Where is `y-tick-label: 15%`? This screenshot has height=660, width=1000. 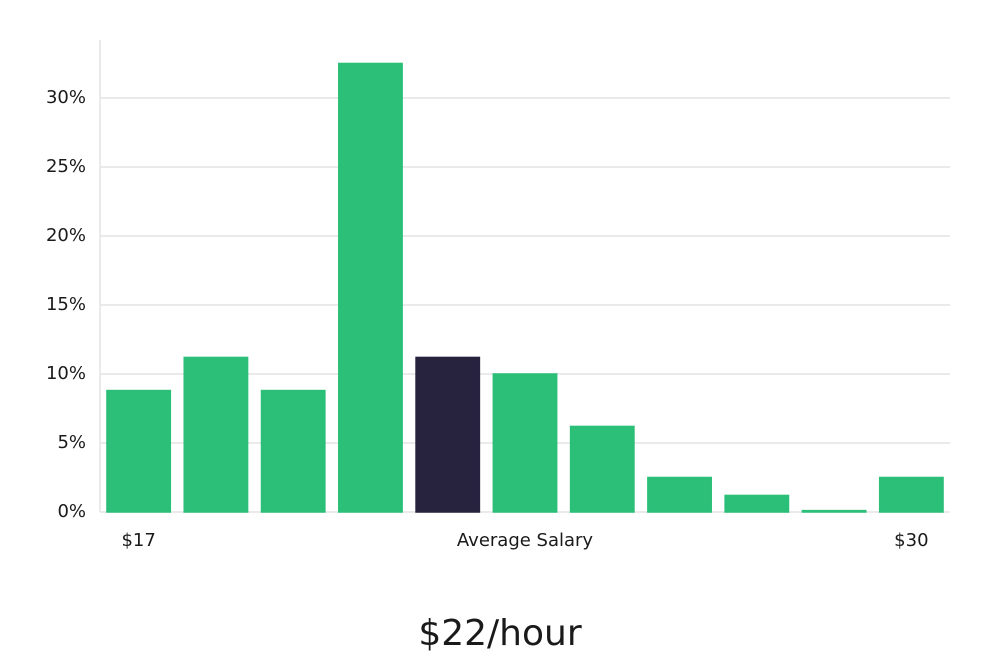
y-tick-label: 15% is located at coordinates (66, 304).